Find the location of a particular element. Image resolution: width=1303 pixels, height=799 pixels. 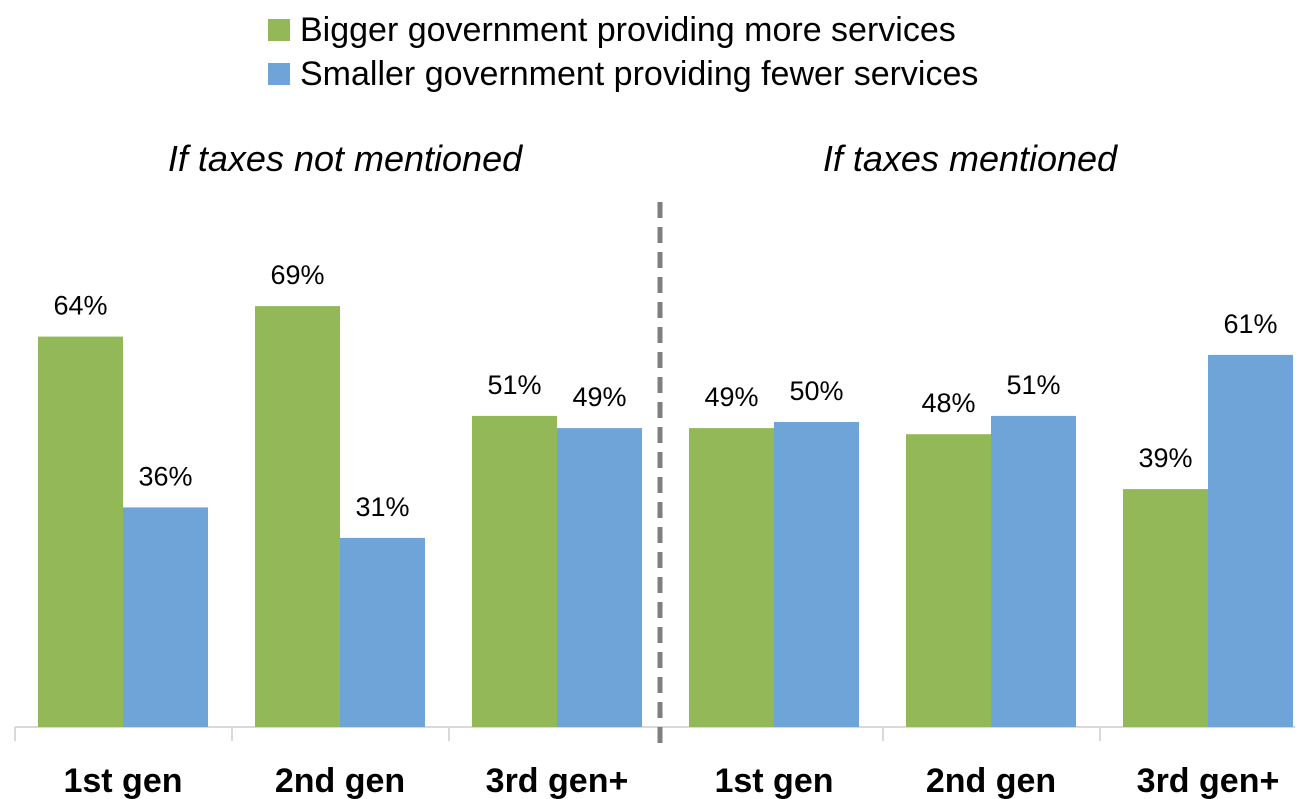

bar-no-tax-3-bigger is located at coordinates (514, 571).